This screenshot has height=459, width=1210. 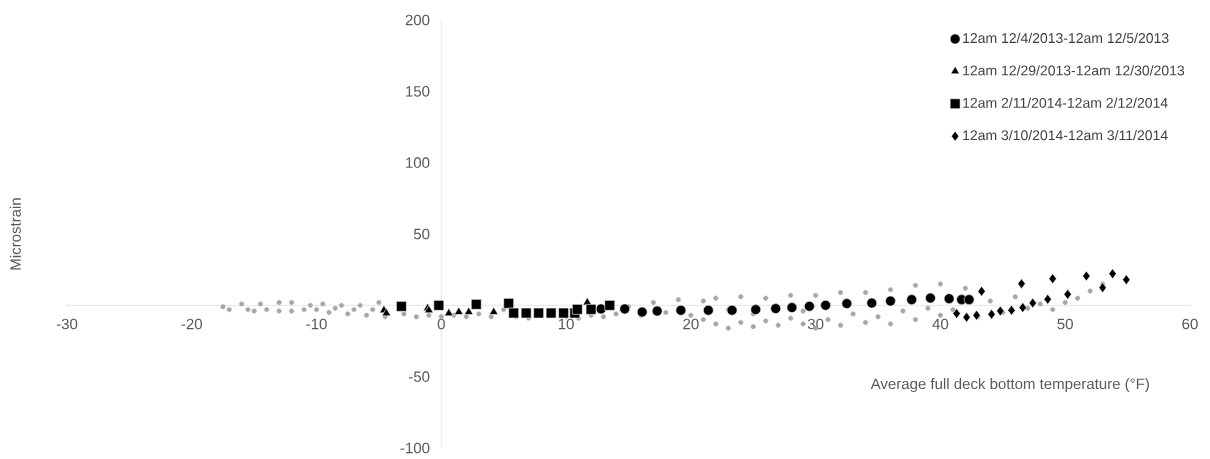 What do you see at coordinates (940, 324) in the screenshot?
I see `x-tick-label: 40` at bounding box center [940, 324].